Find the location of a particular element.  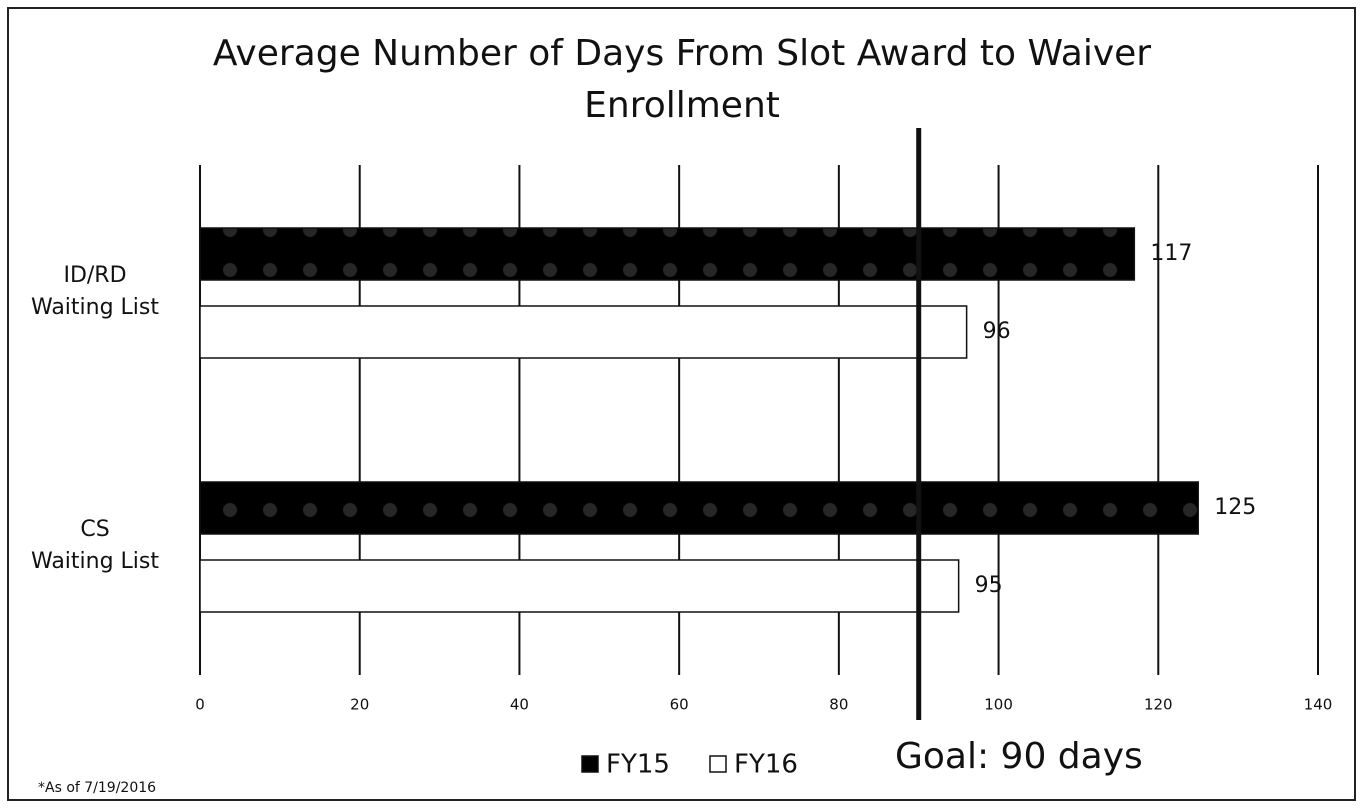

x-tick-label: 80 is located at coordinates (838, 705).